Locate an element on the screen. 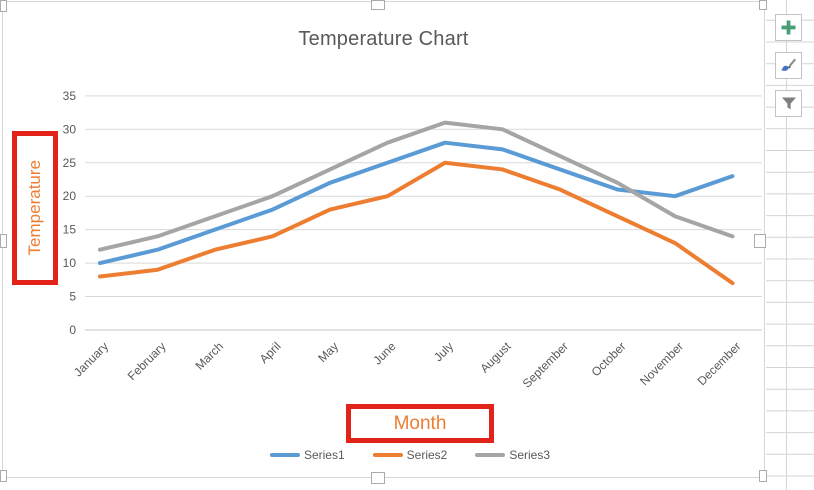 The width and height of the screenshot is (814, 490). legend-item-series1: Series1 is located at coordinates (307, 455).